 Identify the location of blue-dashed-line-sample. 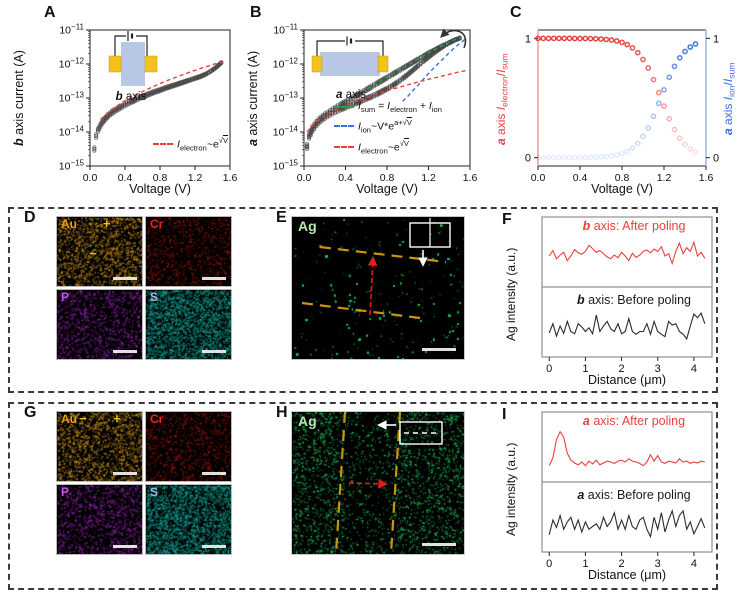
(344, 126).